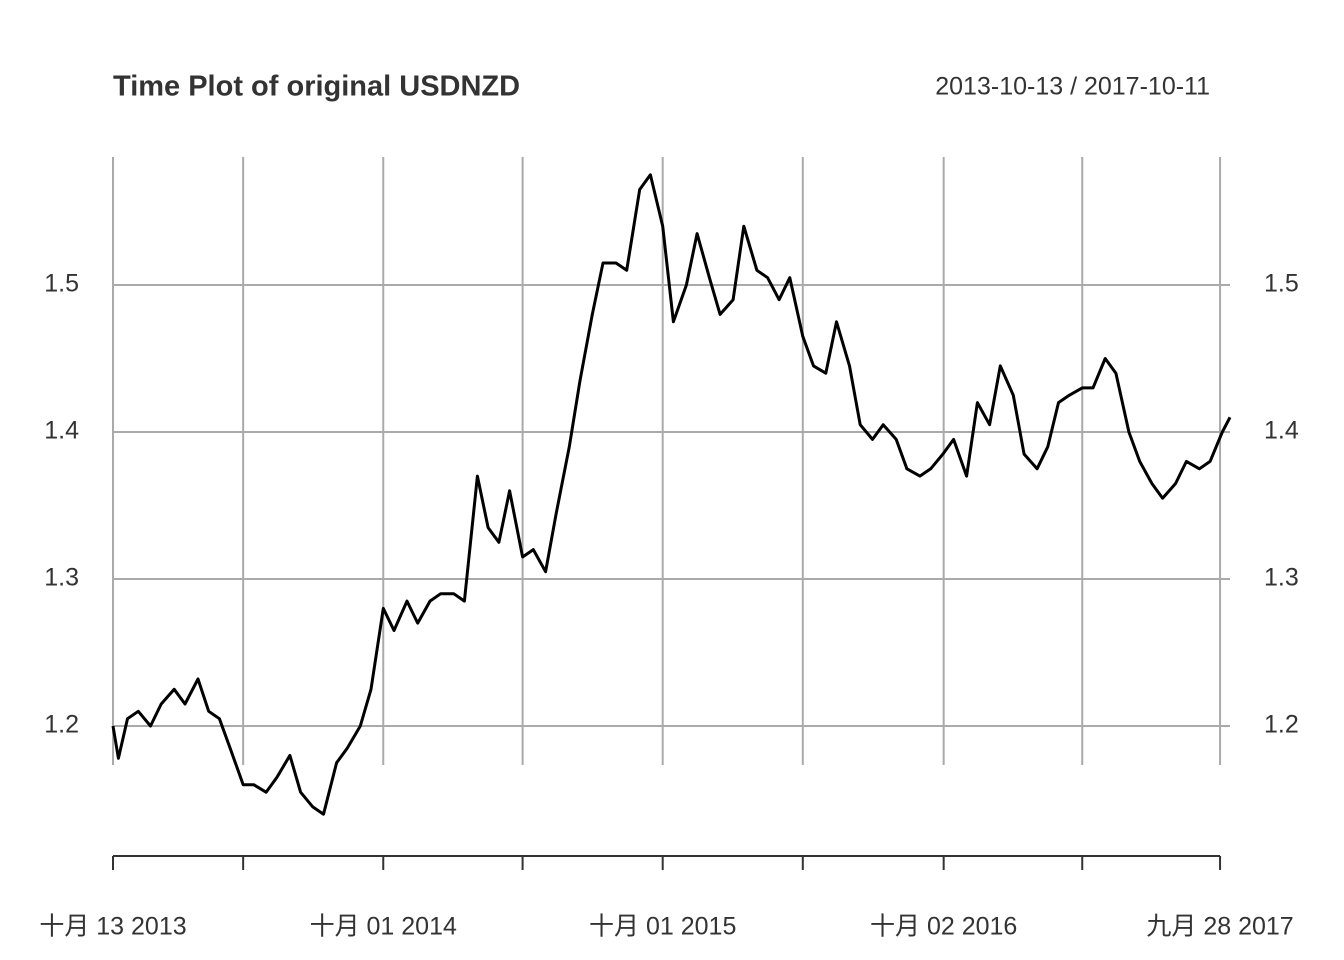 Image resolution: width=1344 pixels, height=960 pixels. What do you see at coordinates (943, 927) in the screenshot?
I see `x-tick-label: 十月 02 2016` at bounding box center [943, 927].